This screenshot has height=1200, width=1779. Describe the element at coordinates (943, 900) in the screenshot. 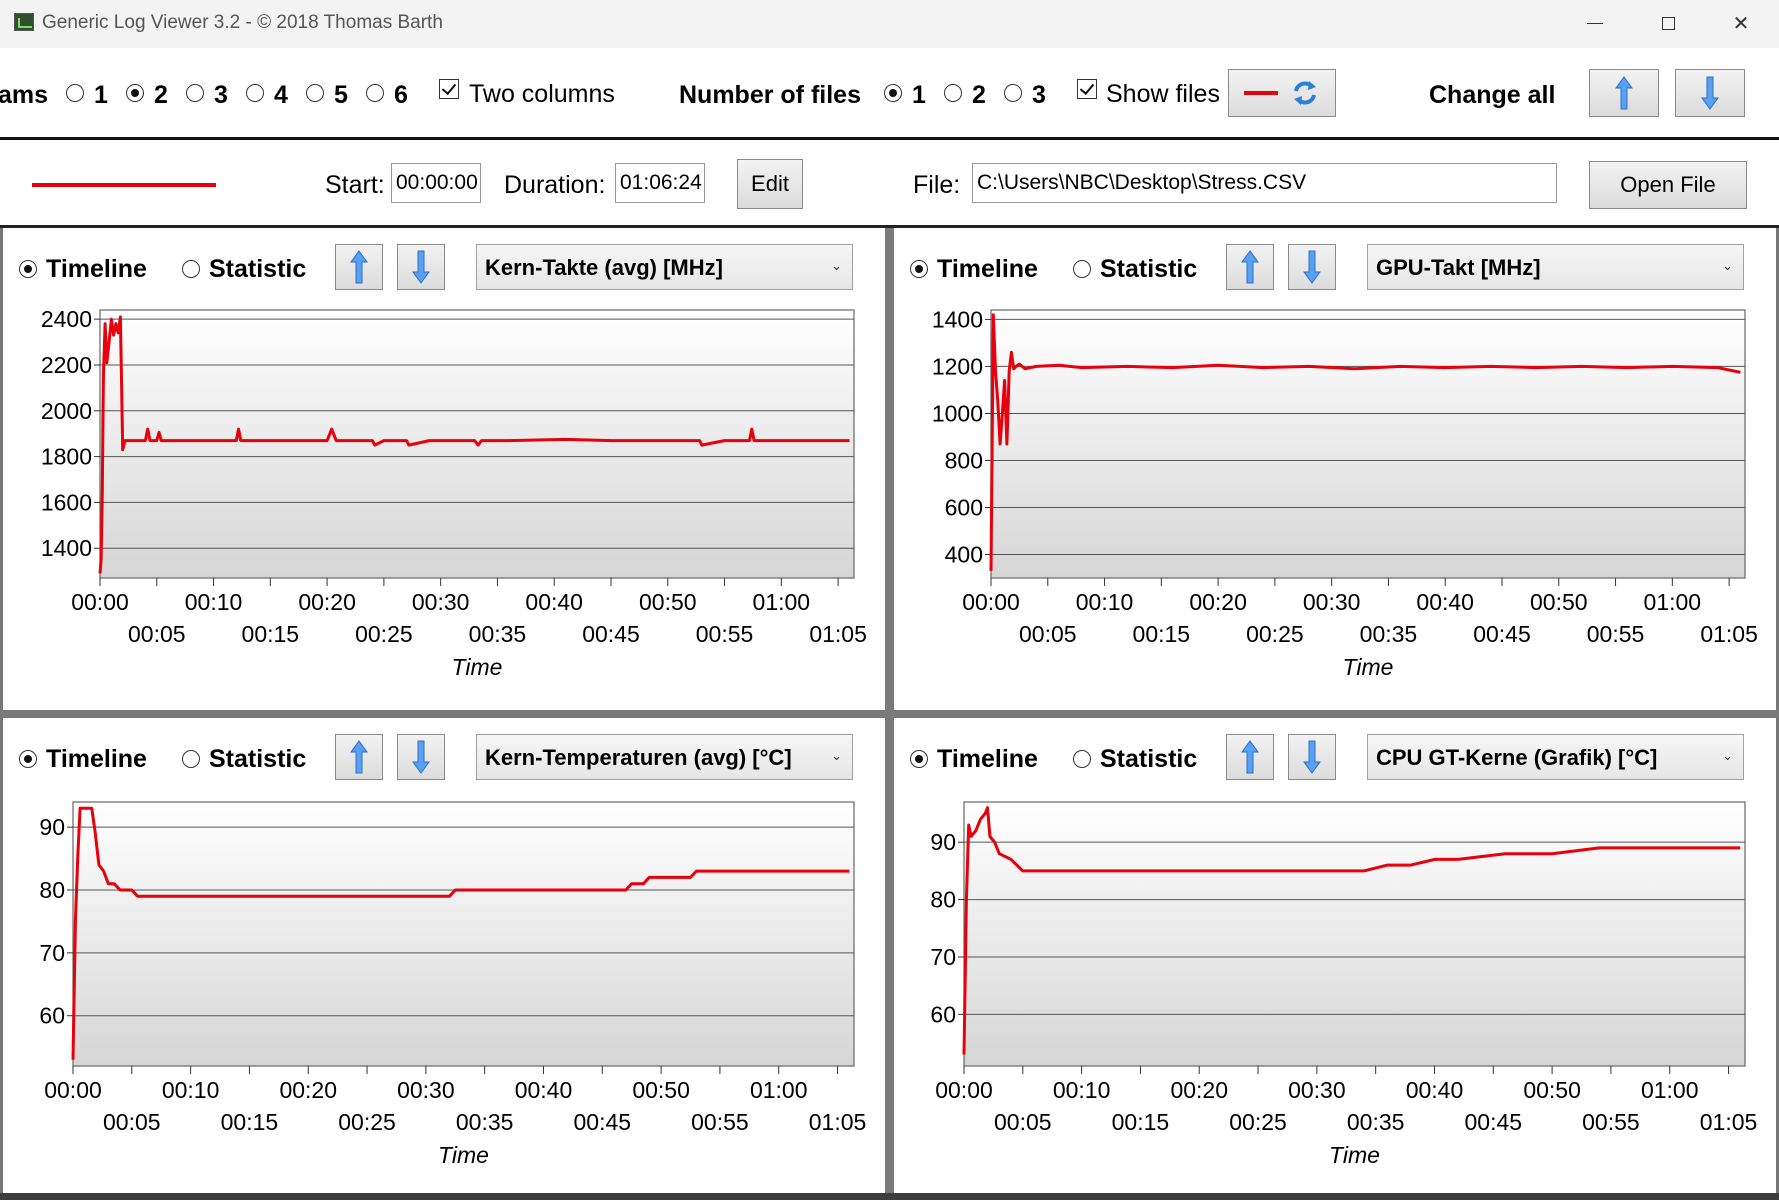

I see `y-tick-label: 80` at that location.